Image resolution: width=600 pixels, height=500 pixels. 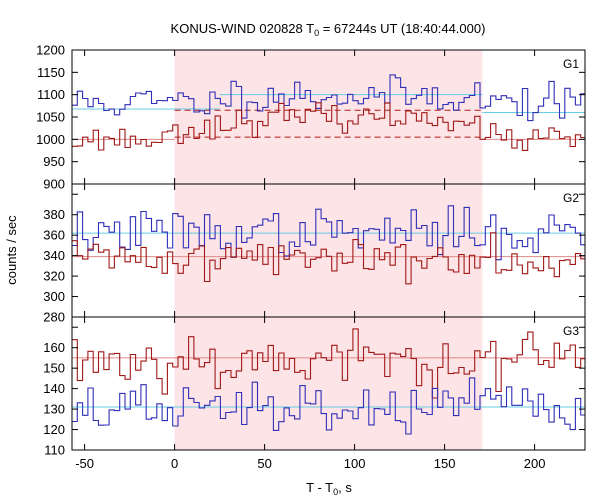 What do you see at coordinates (535, 463) in the screenshot?
I see `x-tick-label: 200` at bounding box center [535, 463].